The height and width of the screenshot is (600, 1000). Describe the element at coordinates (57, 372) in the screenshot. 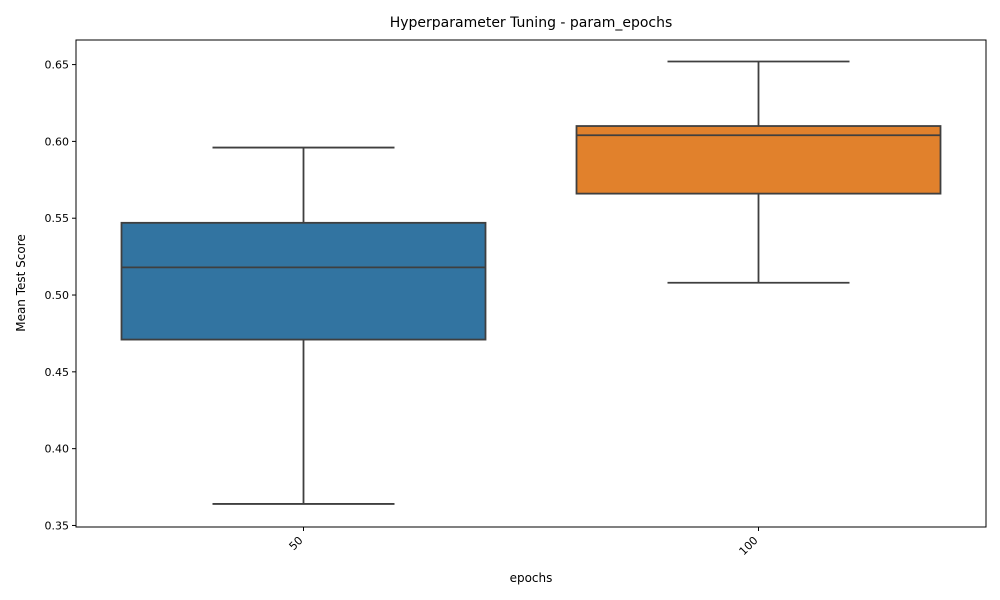

I see `y-tick-label: 0.45` at that location.